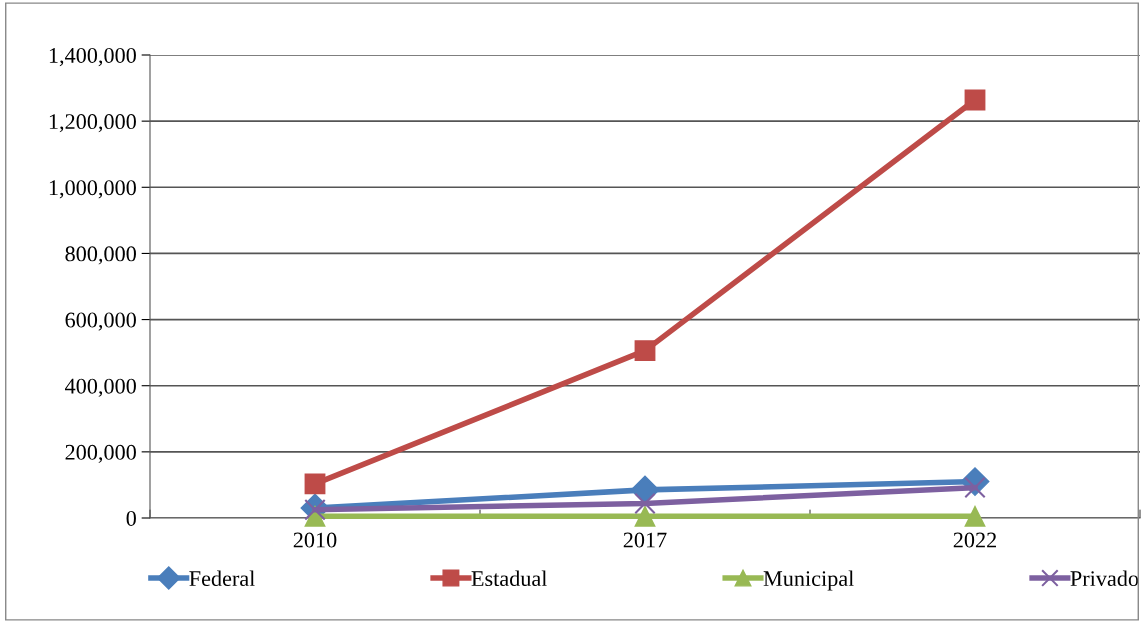 The image size is (1144, 623). I want to click on y-tick-label: 800,000, so click(100, 255).